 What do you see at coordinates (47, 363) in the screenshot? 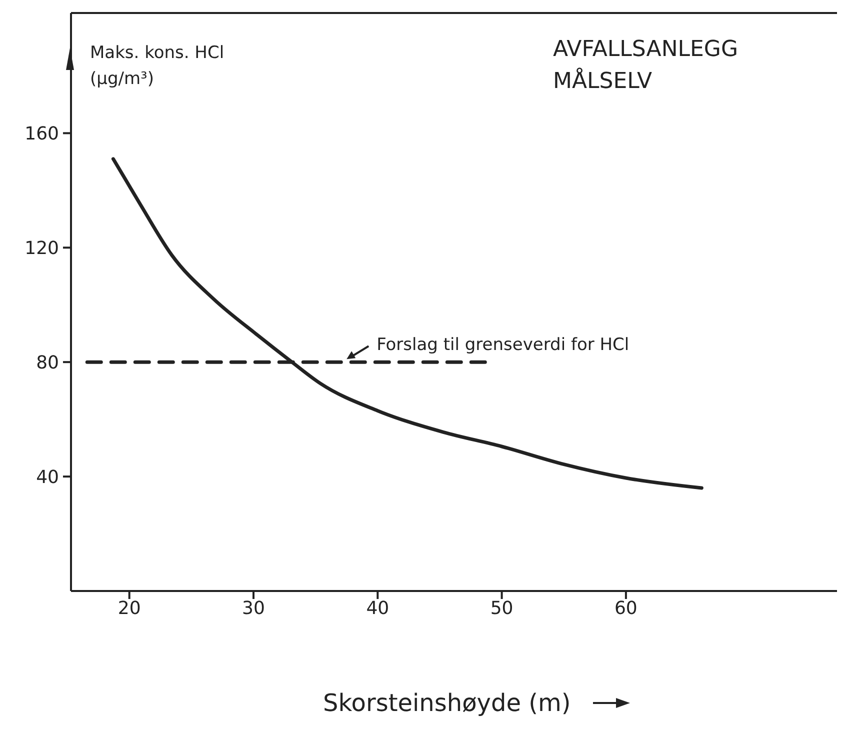
I see `y-tick-label: 80` at bounding box center [47, 363].